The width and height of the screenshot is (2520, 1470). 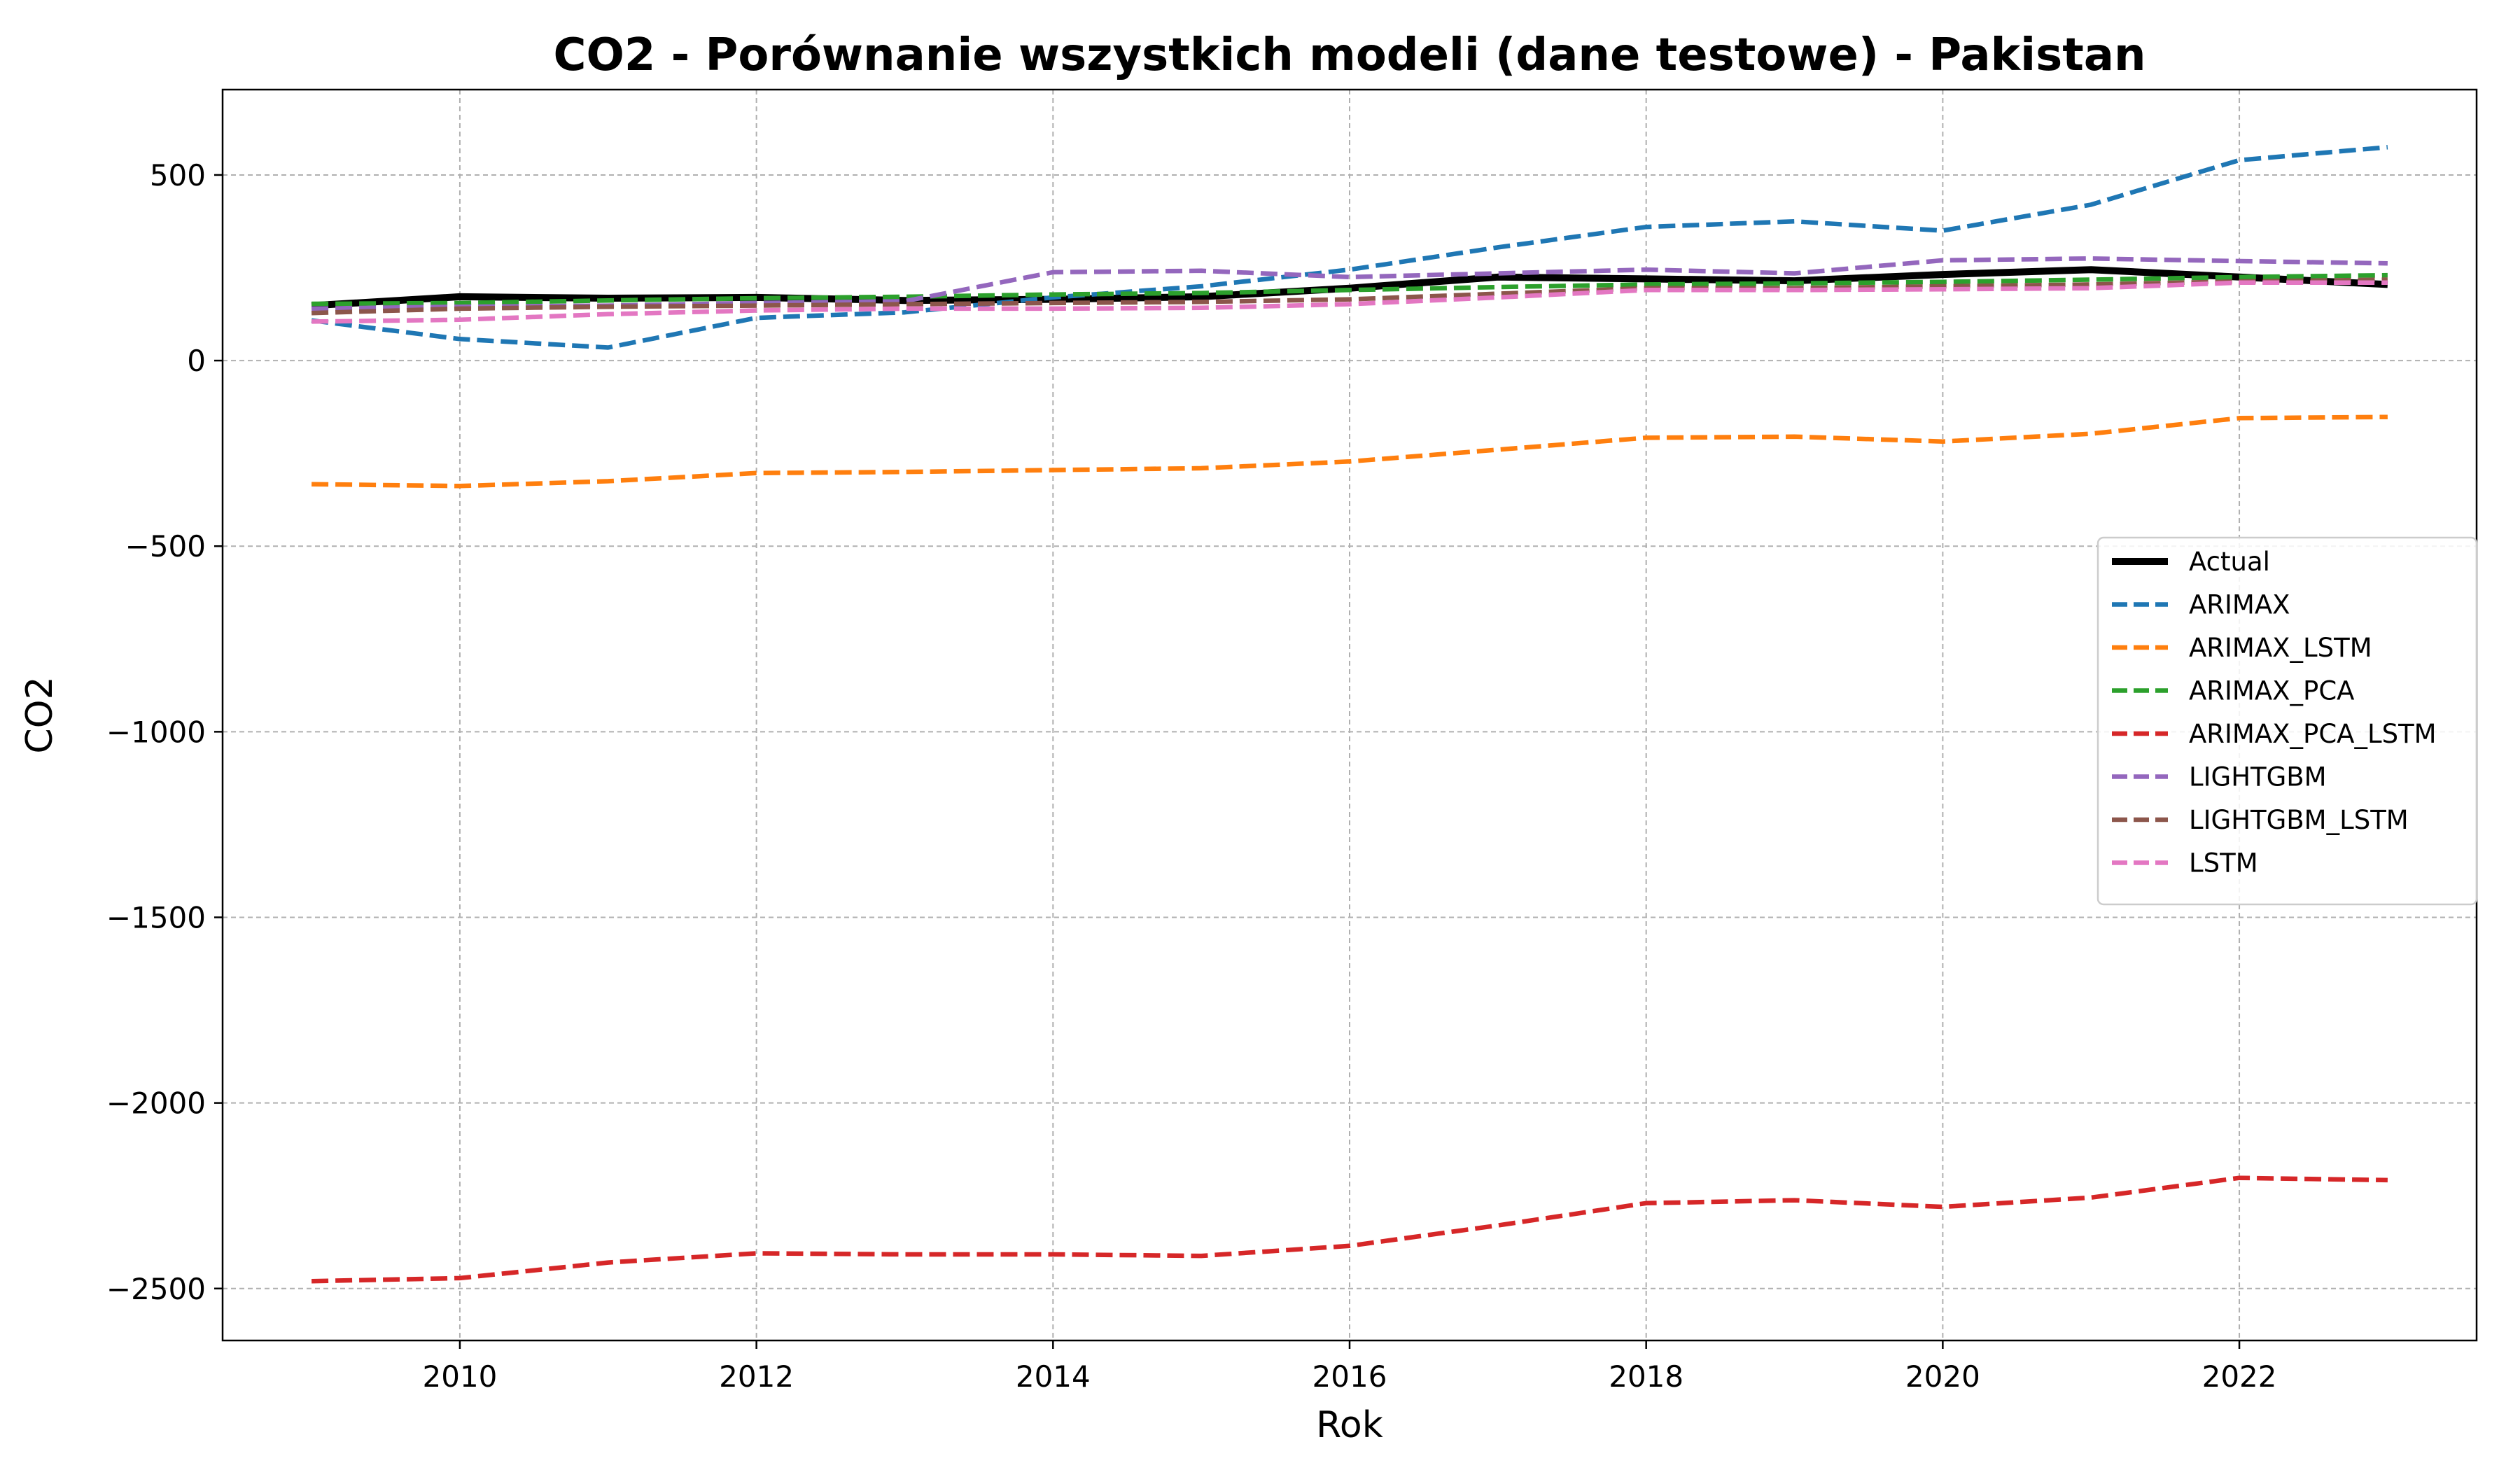 I want to click on series-line-lstm, so click(x=1350, y=302).